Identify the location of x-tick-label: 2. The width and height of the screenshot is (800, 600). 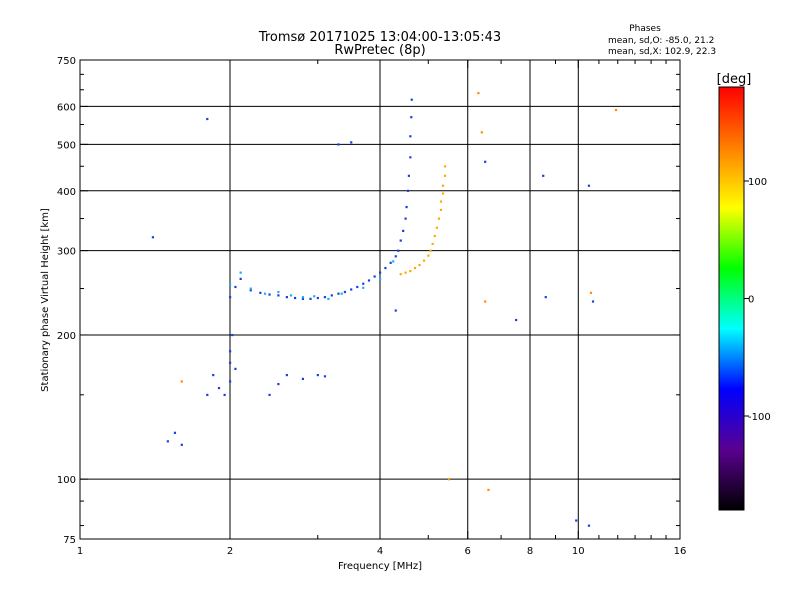
(230, 551).